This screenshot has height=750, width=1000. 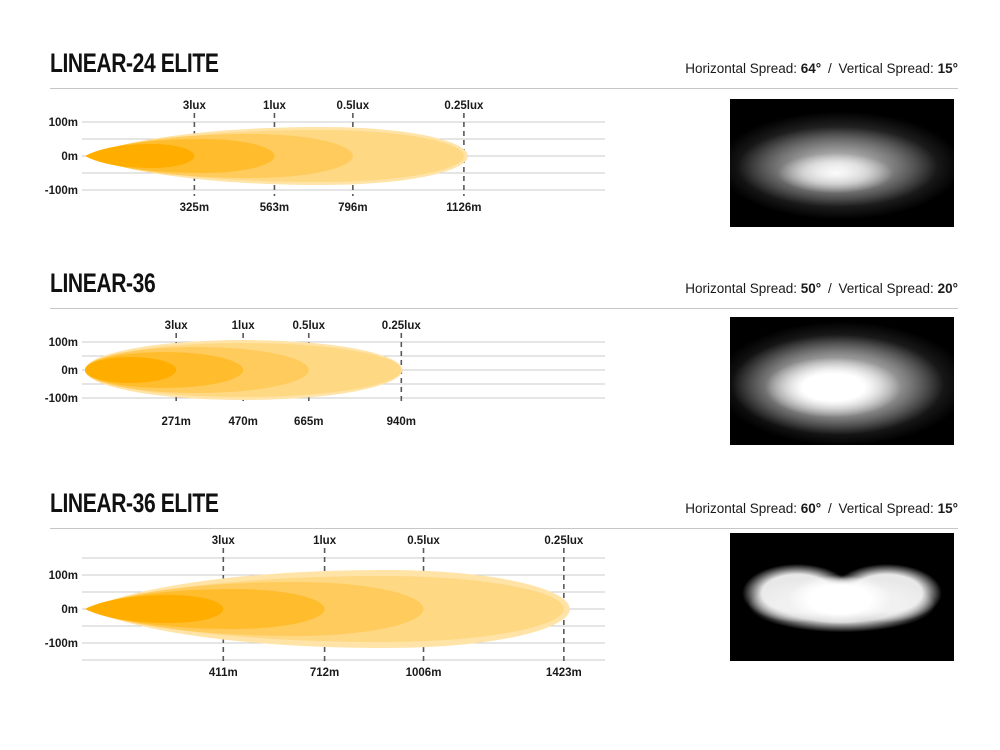 I want to click on distance-label: 1006m, so click(x=424, y=673).